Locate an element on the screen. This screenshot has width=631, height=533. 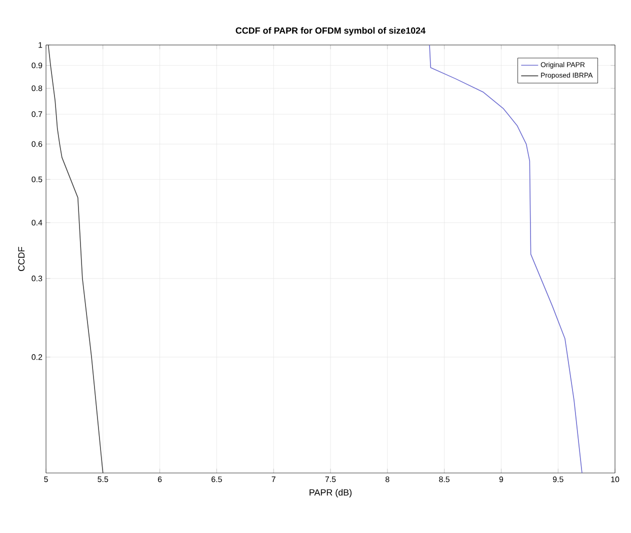
y-axis-title: CCDF is located at coordinates (21, 258).